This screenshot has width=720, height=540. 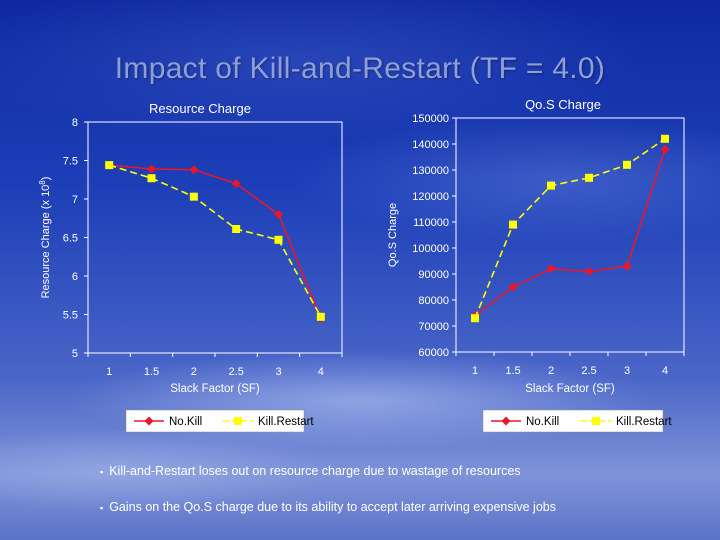 I want to click on y-tick-label: 100000, so click(x=430, y=249).